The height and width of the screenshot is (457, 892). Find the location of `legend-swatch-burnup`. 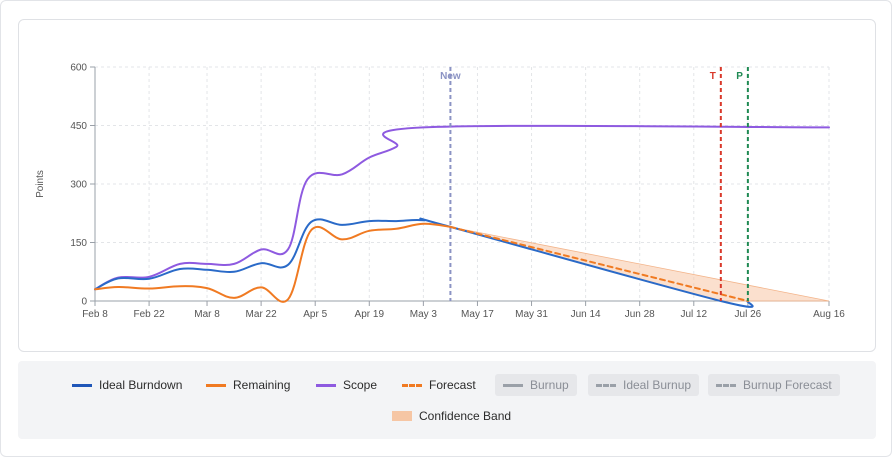

legend-swatch-burnup is located at coordinates (513, 385).